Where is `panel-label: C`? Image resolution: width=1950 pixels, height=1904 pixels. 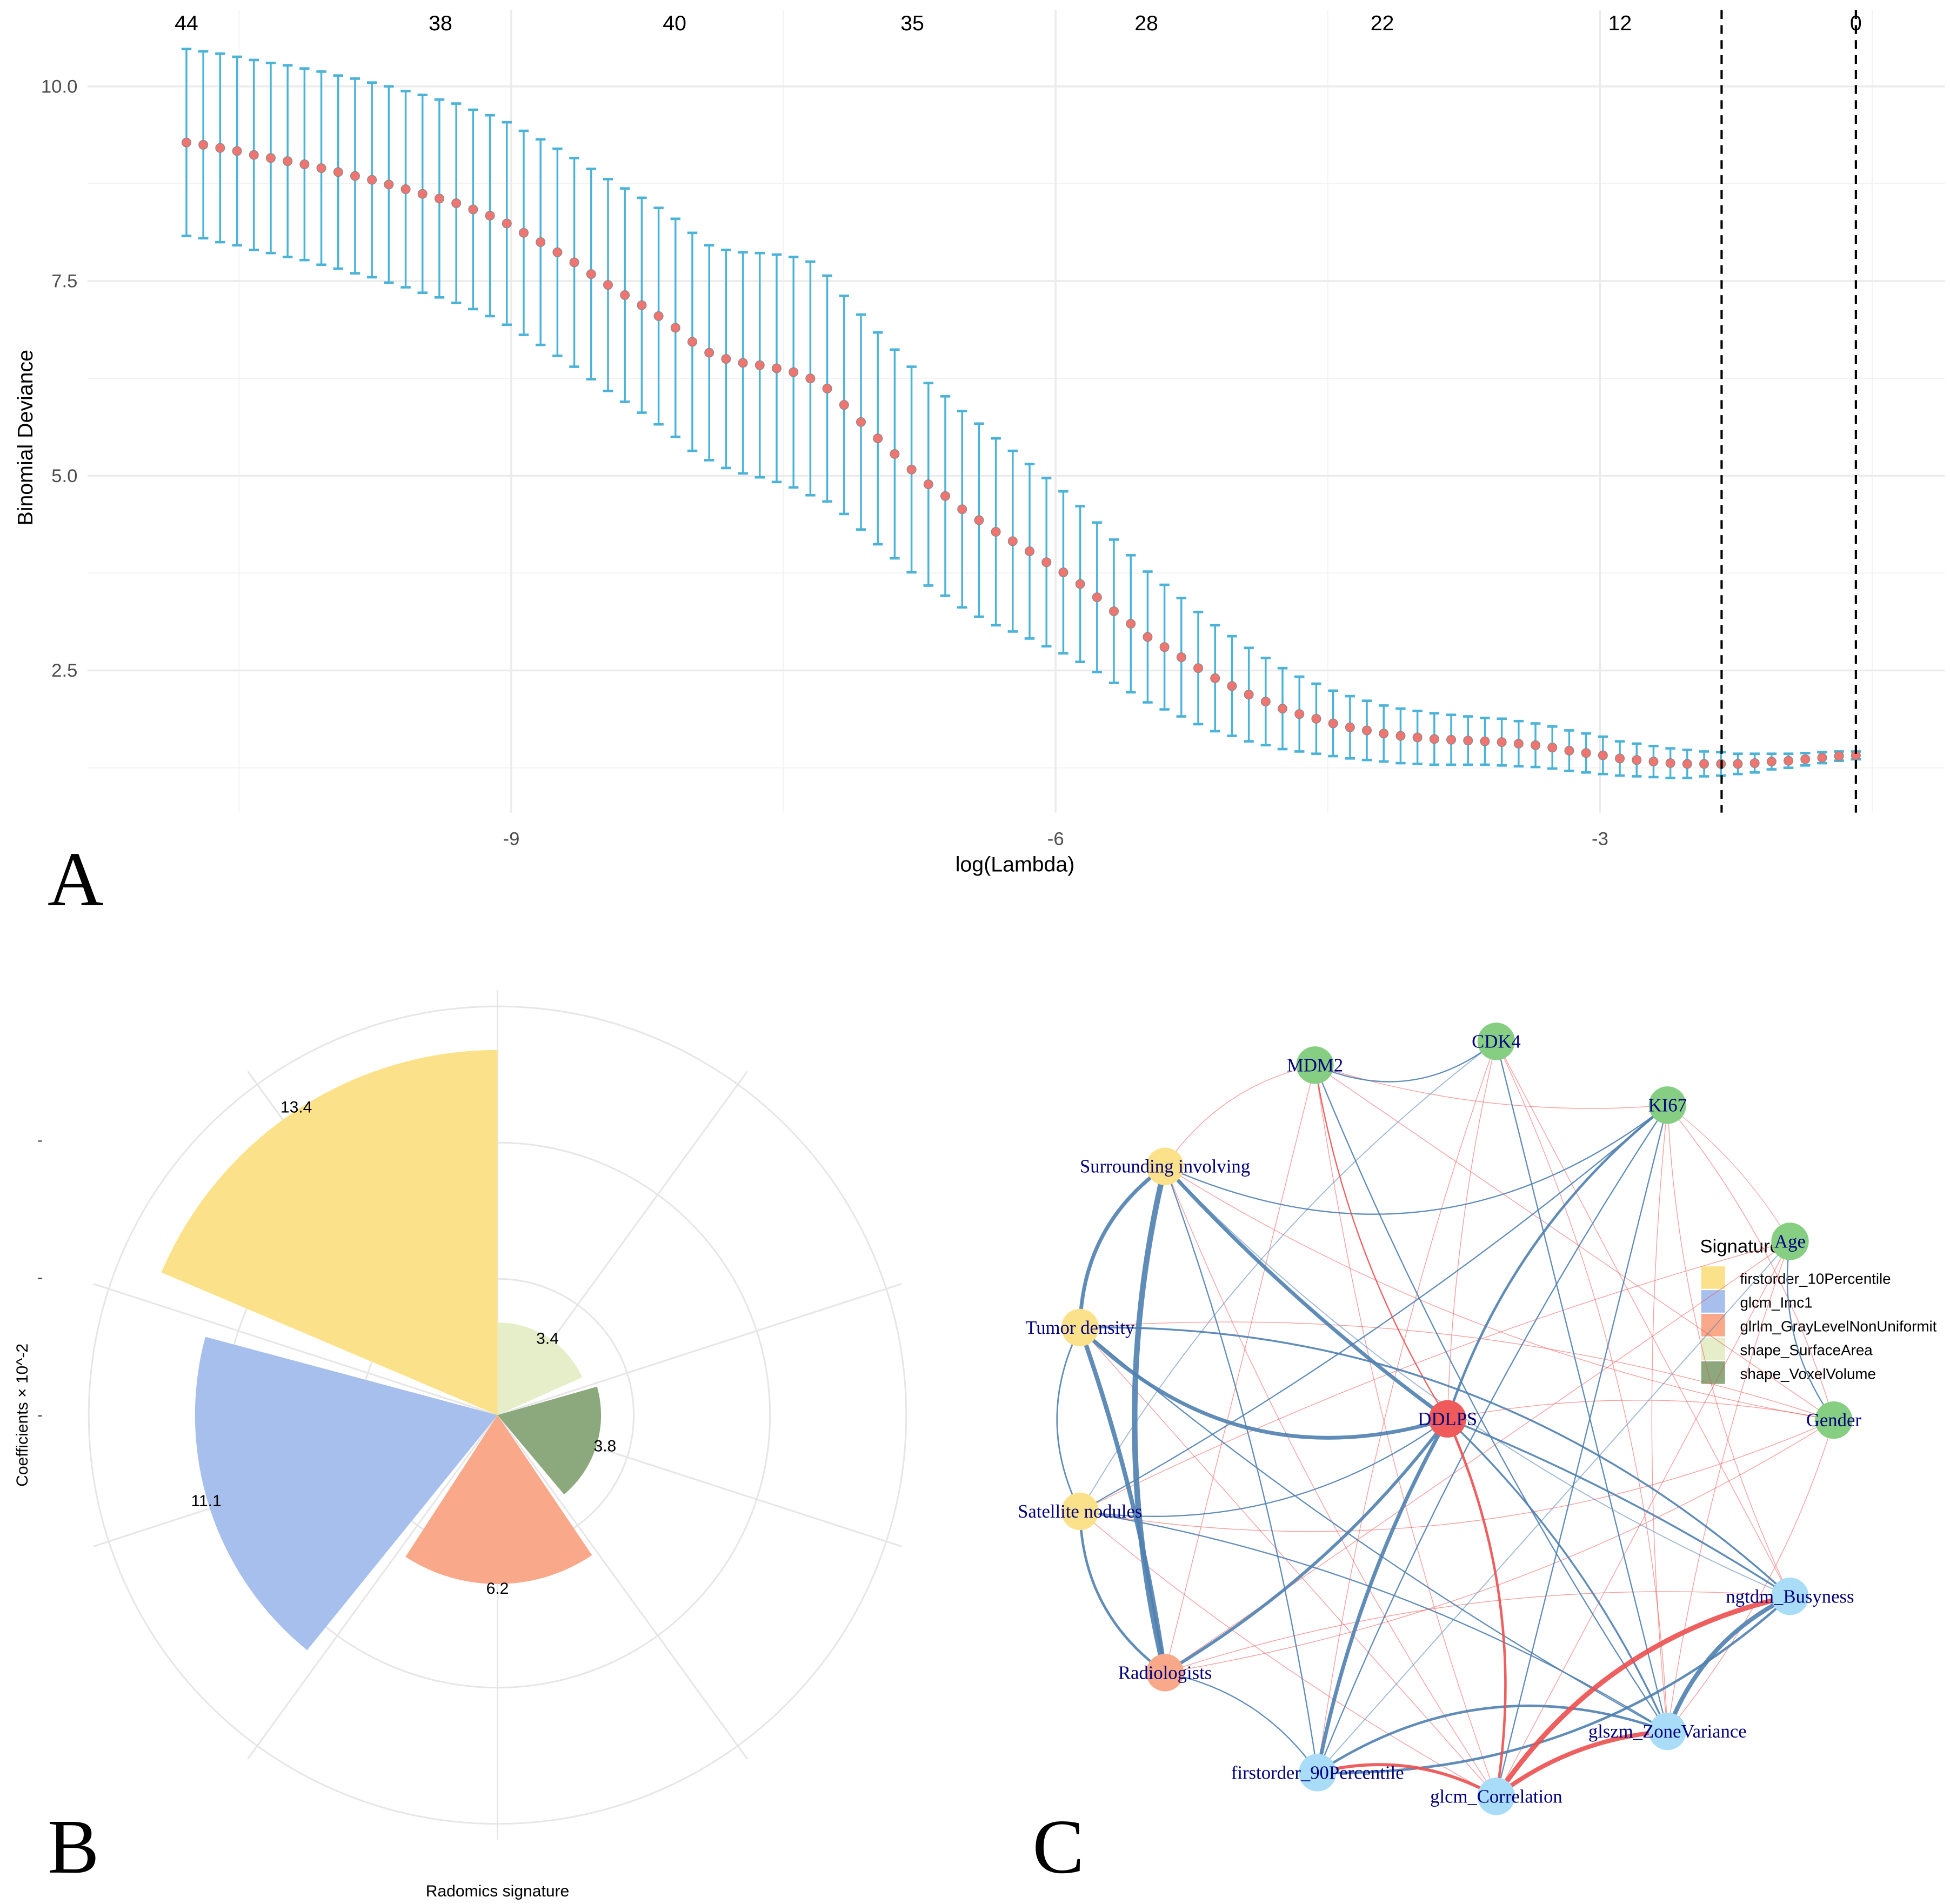
panel-label: C is located at coordinates (1058, 1847).